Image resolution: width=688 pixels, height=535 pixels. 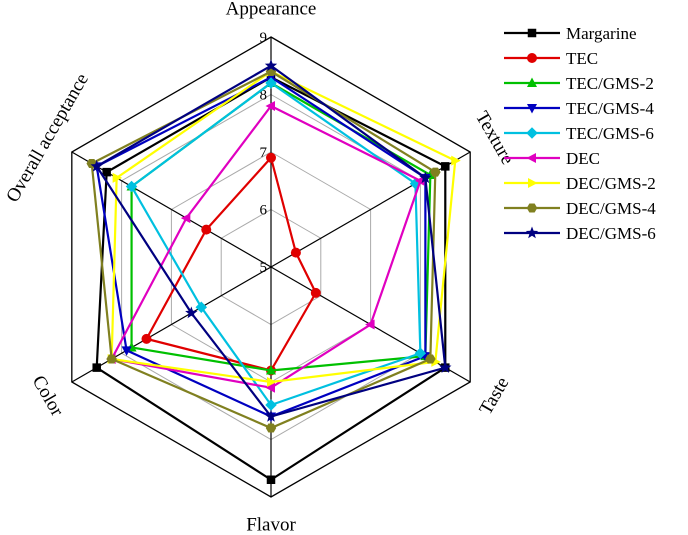 What do you see at coordinates (583, 158) in the screenshot?
I see `legend-label: DEC` at bounding box center [583, 158].